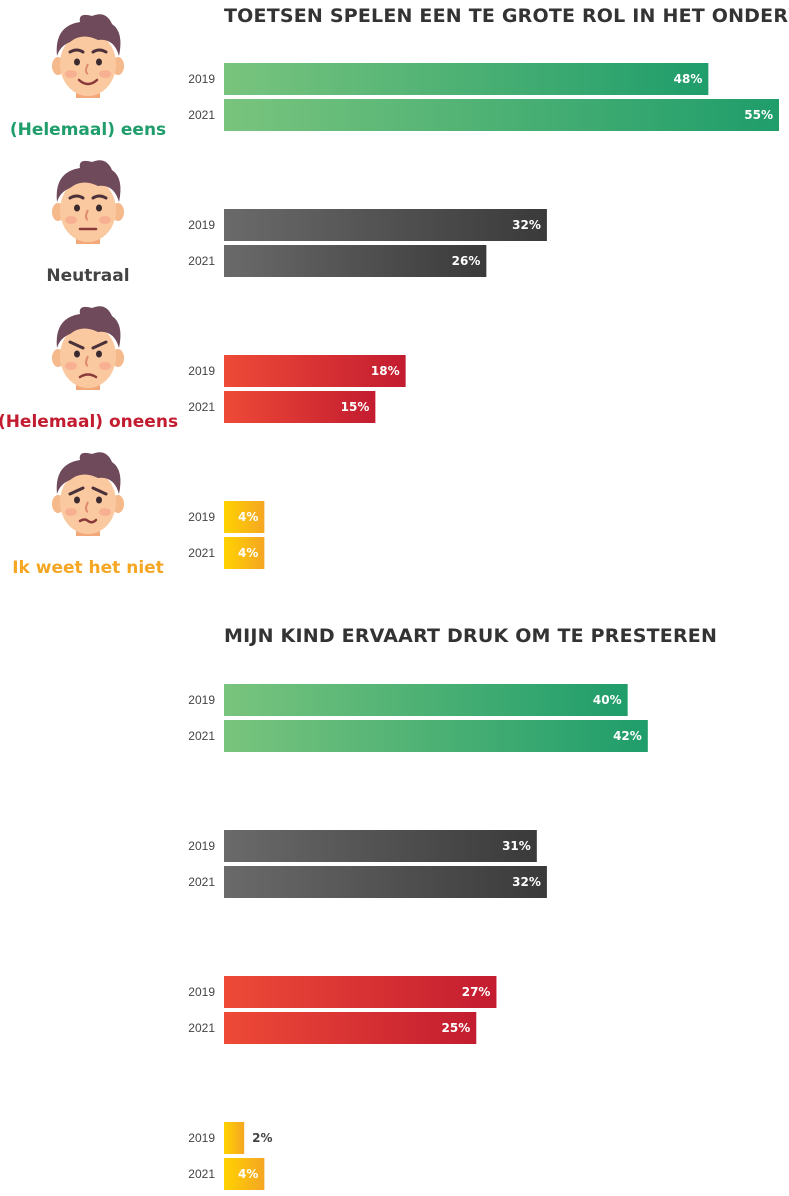 The image size is (789, 1196). What do you see at coordinates (516, 846) in the screenshot?
I see `value-label: 31%` at bounding box center [516, 846].